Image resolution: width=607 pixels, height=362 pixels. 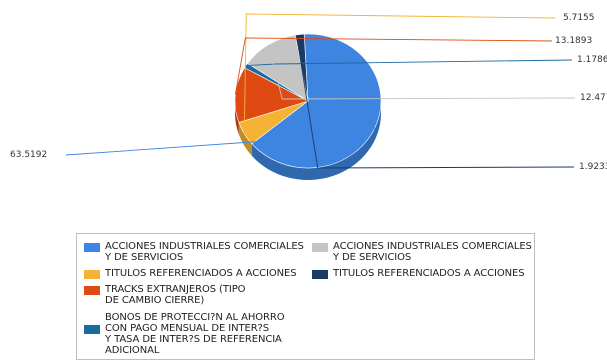 I want to click on legend-item-titulos-referenciados-2: TITULOS REFERENCIADOS A ACCIONES, so click(x=418, y=273).